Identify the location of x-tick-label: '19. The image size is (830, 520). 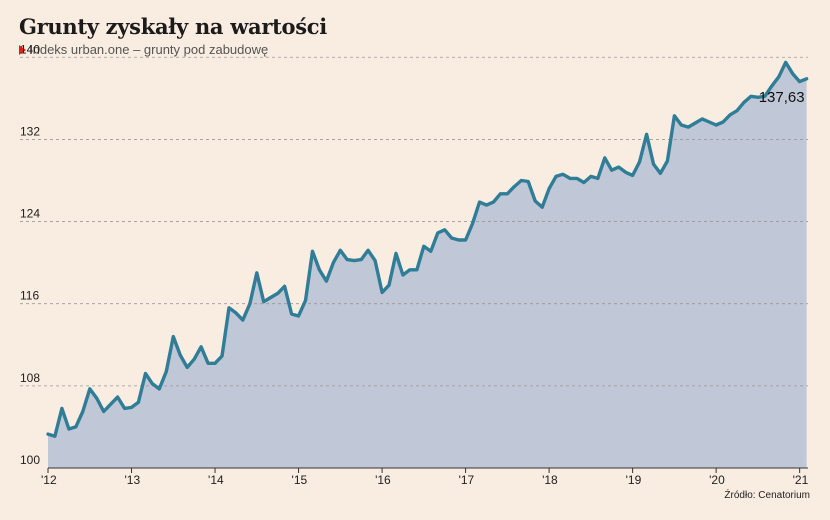
(634, 480).